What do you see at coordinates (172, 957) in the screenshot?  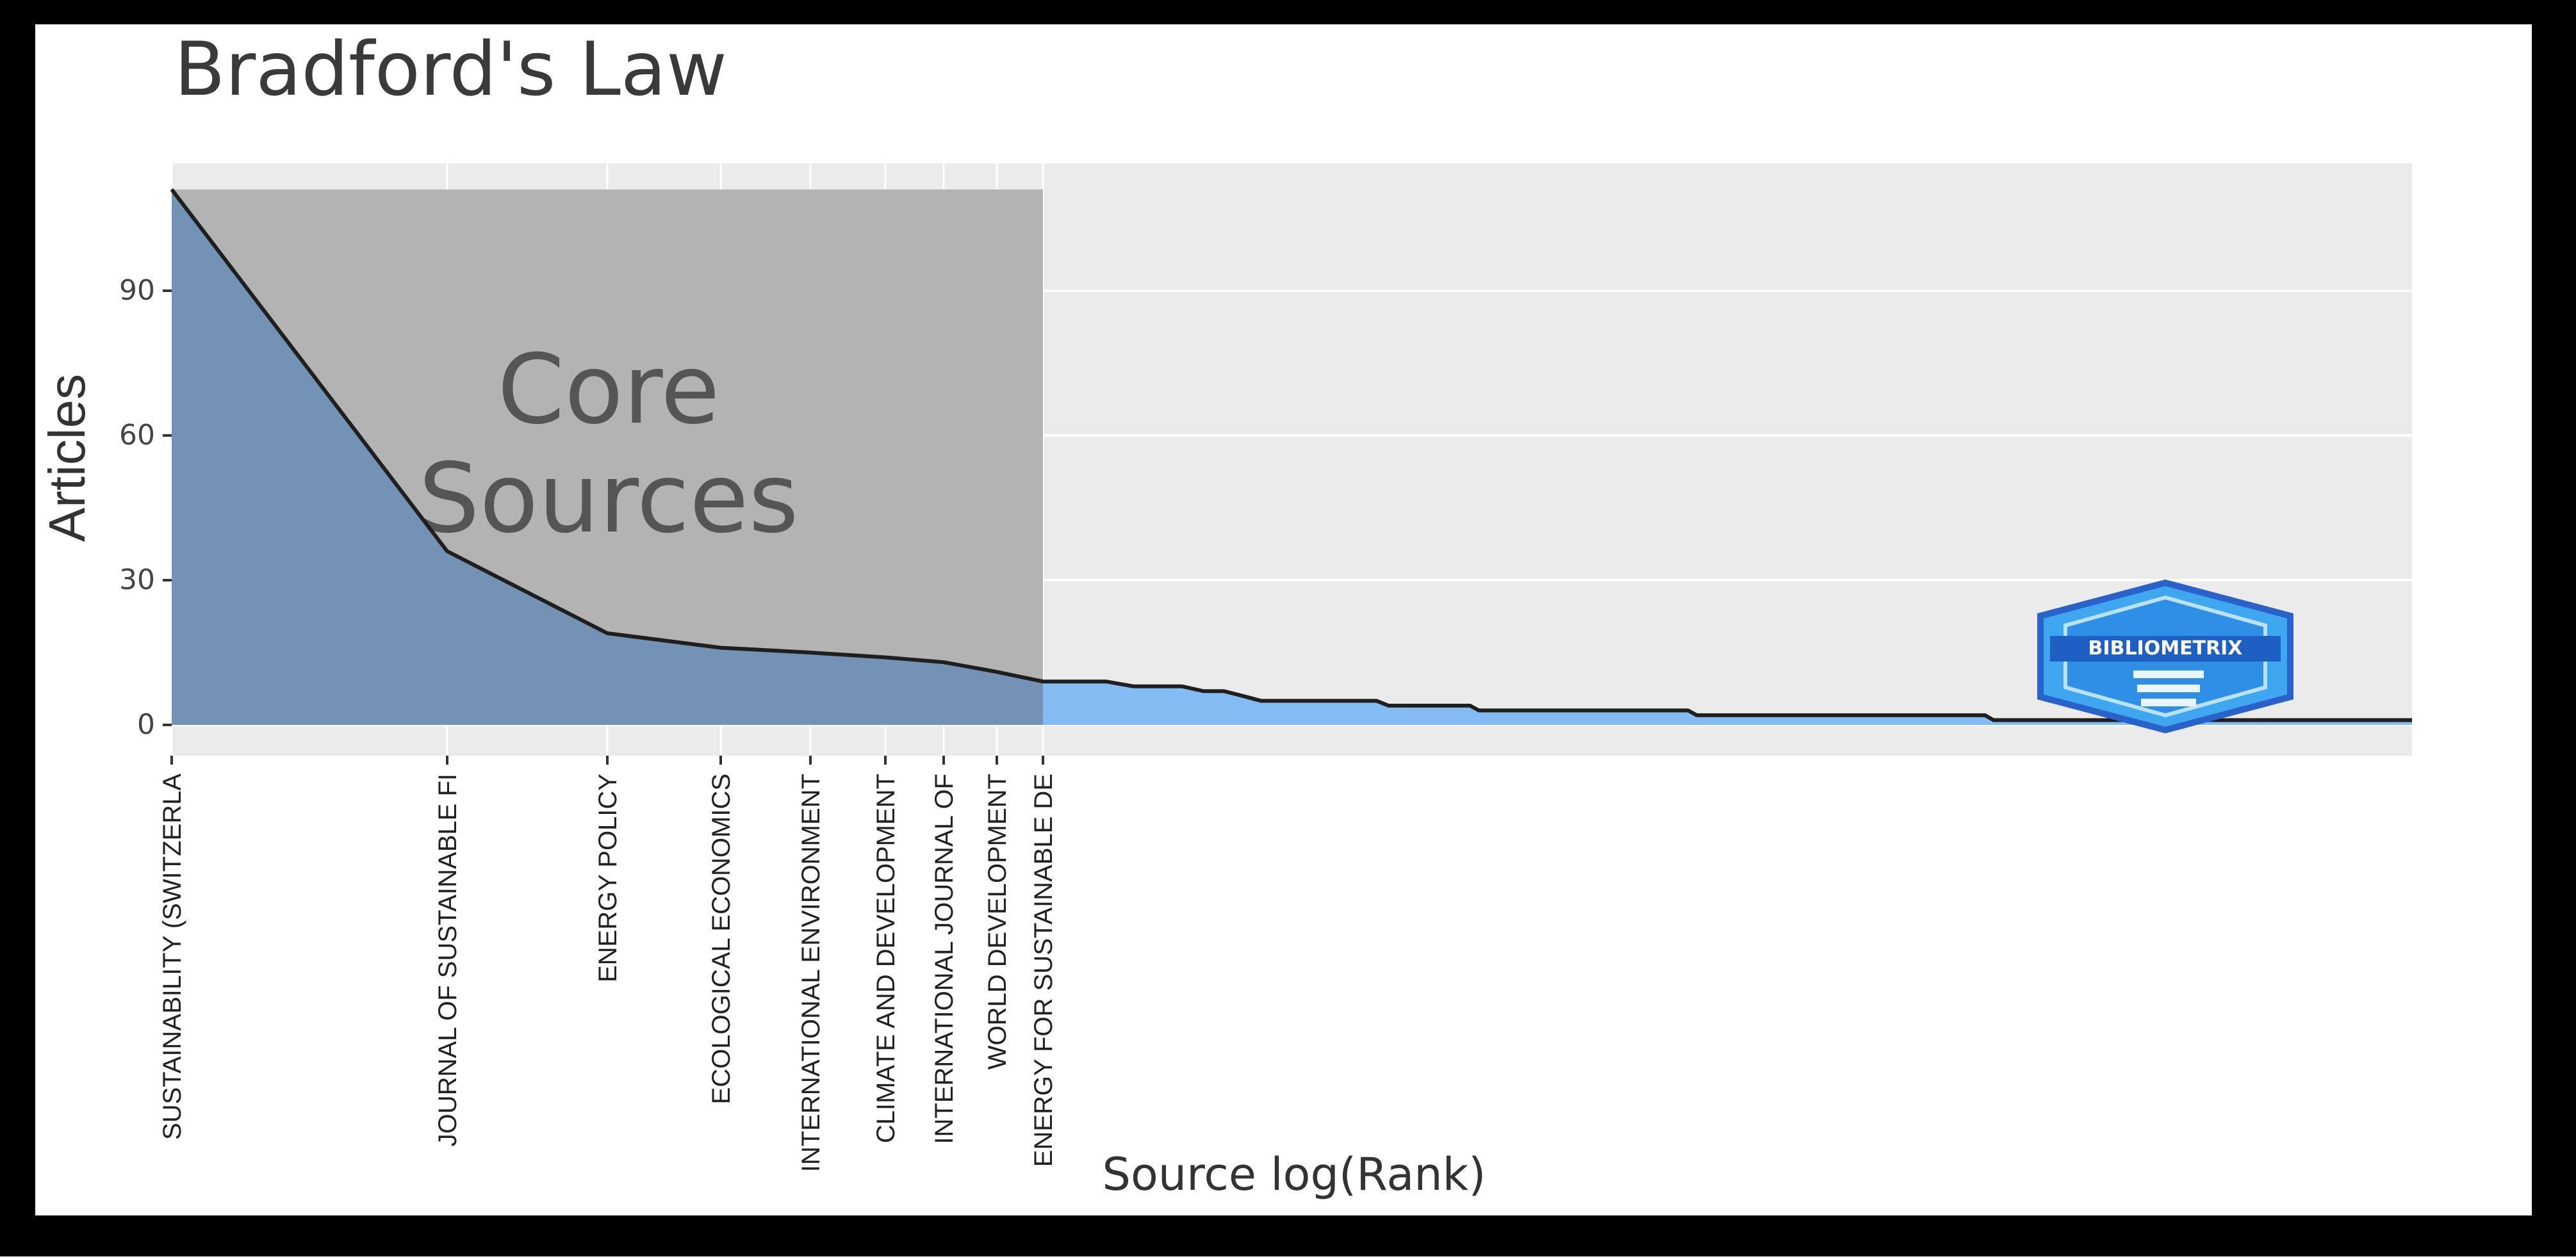 I see `x-tick-label-1: SUSTAINABILITY (SWITZERLA` at bounding box center [172, 957].